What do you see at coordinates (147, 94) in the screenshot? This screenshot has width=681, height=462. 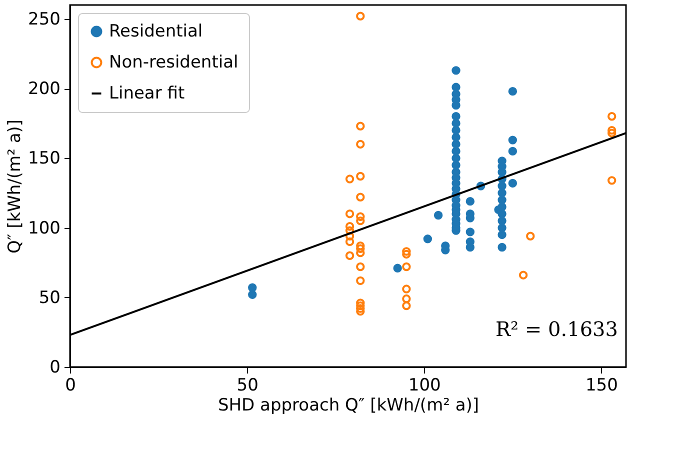 I see `legend-label: Linear fit` at bounding box center [147, 94].